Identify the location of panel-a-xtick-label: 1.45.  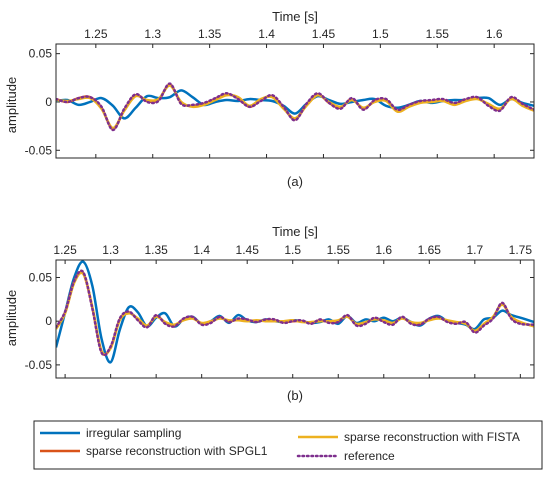
(324, 34).